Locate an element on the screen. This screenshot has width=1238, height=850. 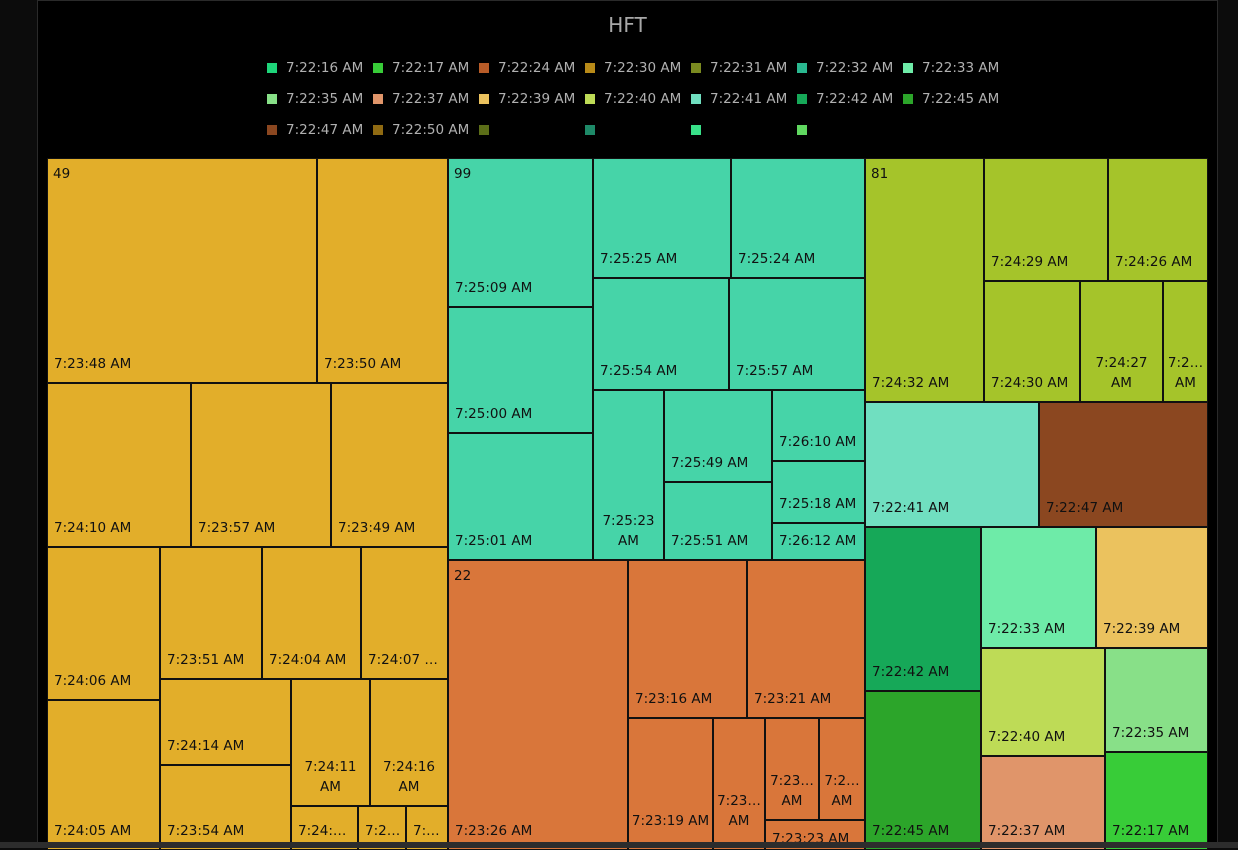
legend-item: 7:22:42 AM is located at coordinates (850, 99).